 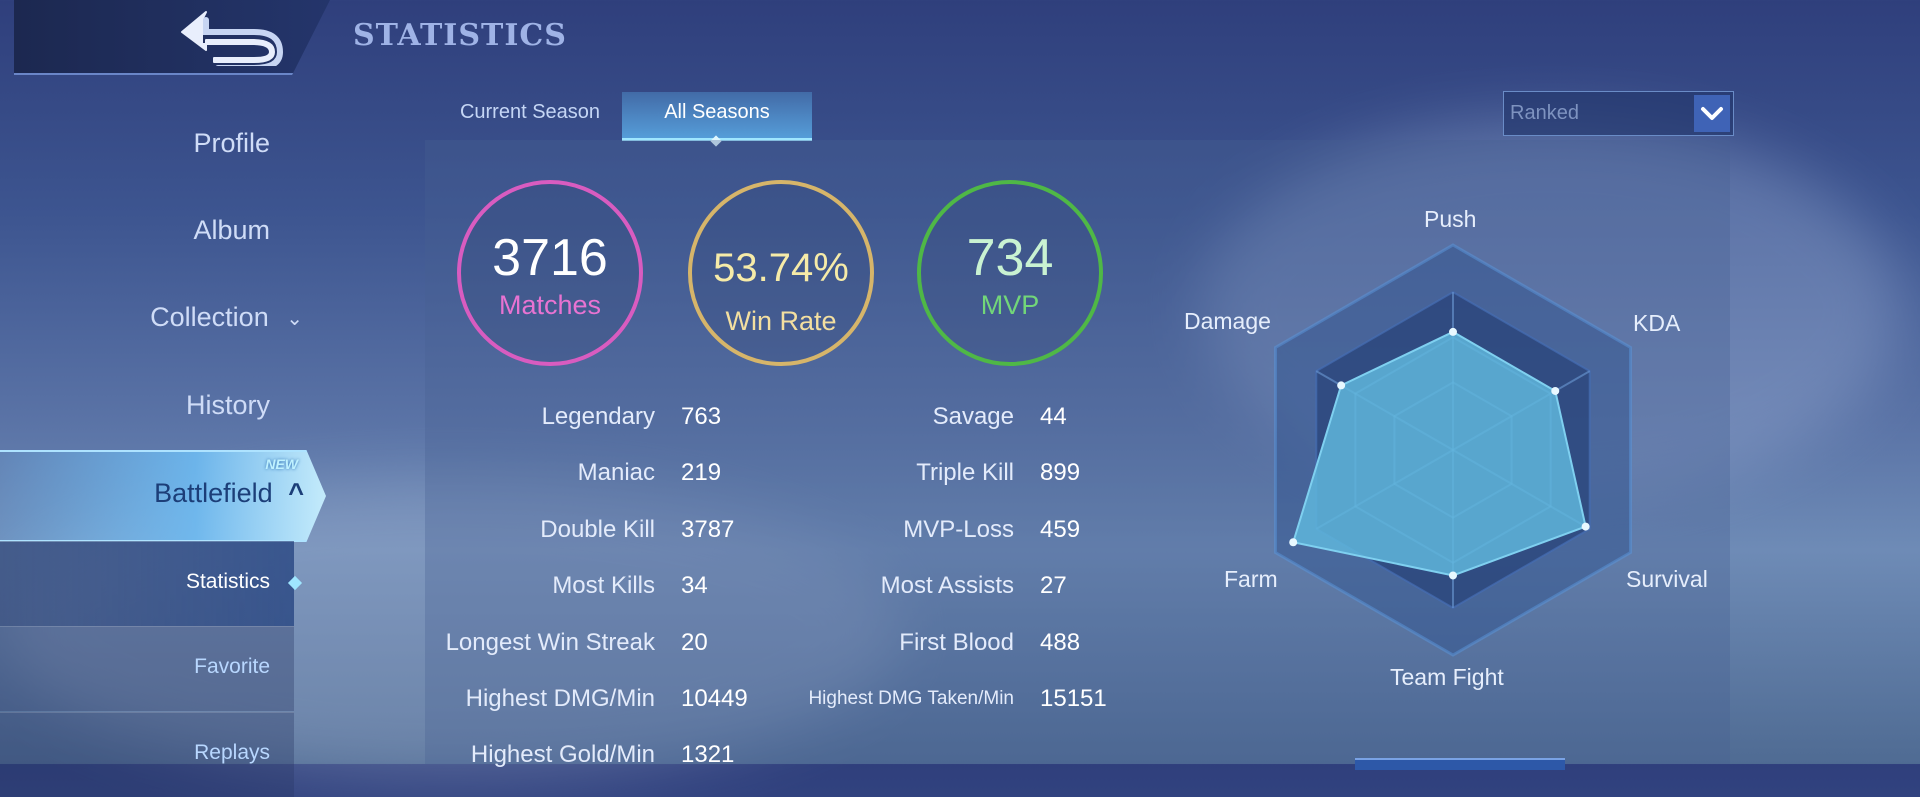 I want to click on win-rate-value: 53.74%, so click(x=781, y=268).